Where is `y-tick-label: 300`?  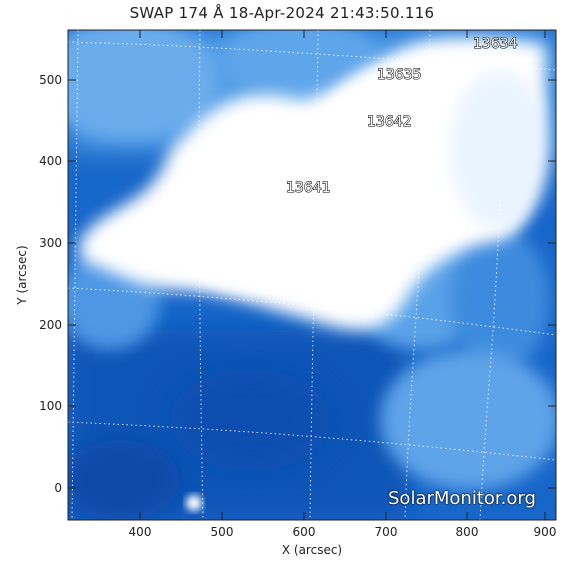 y-tick-label: 300 is located at coordinates (50, 243).